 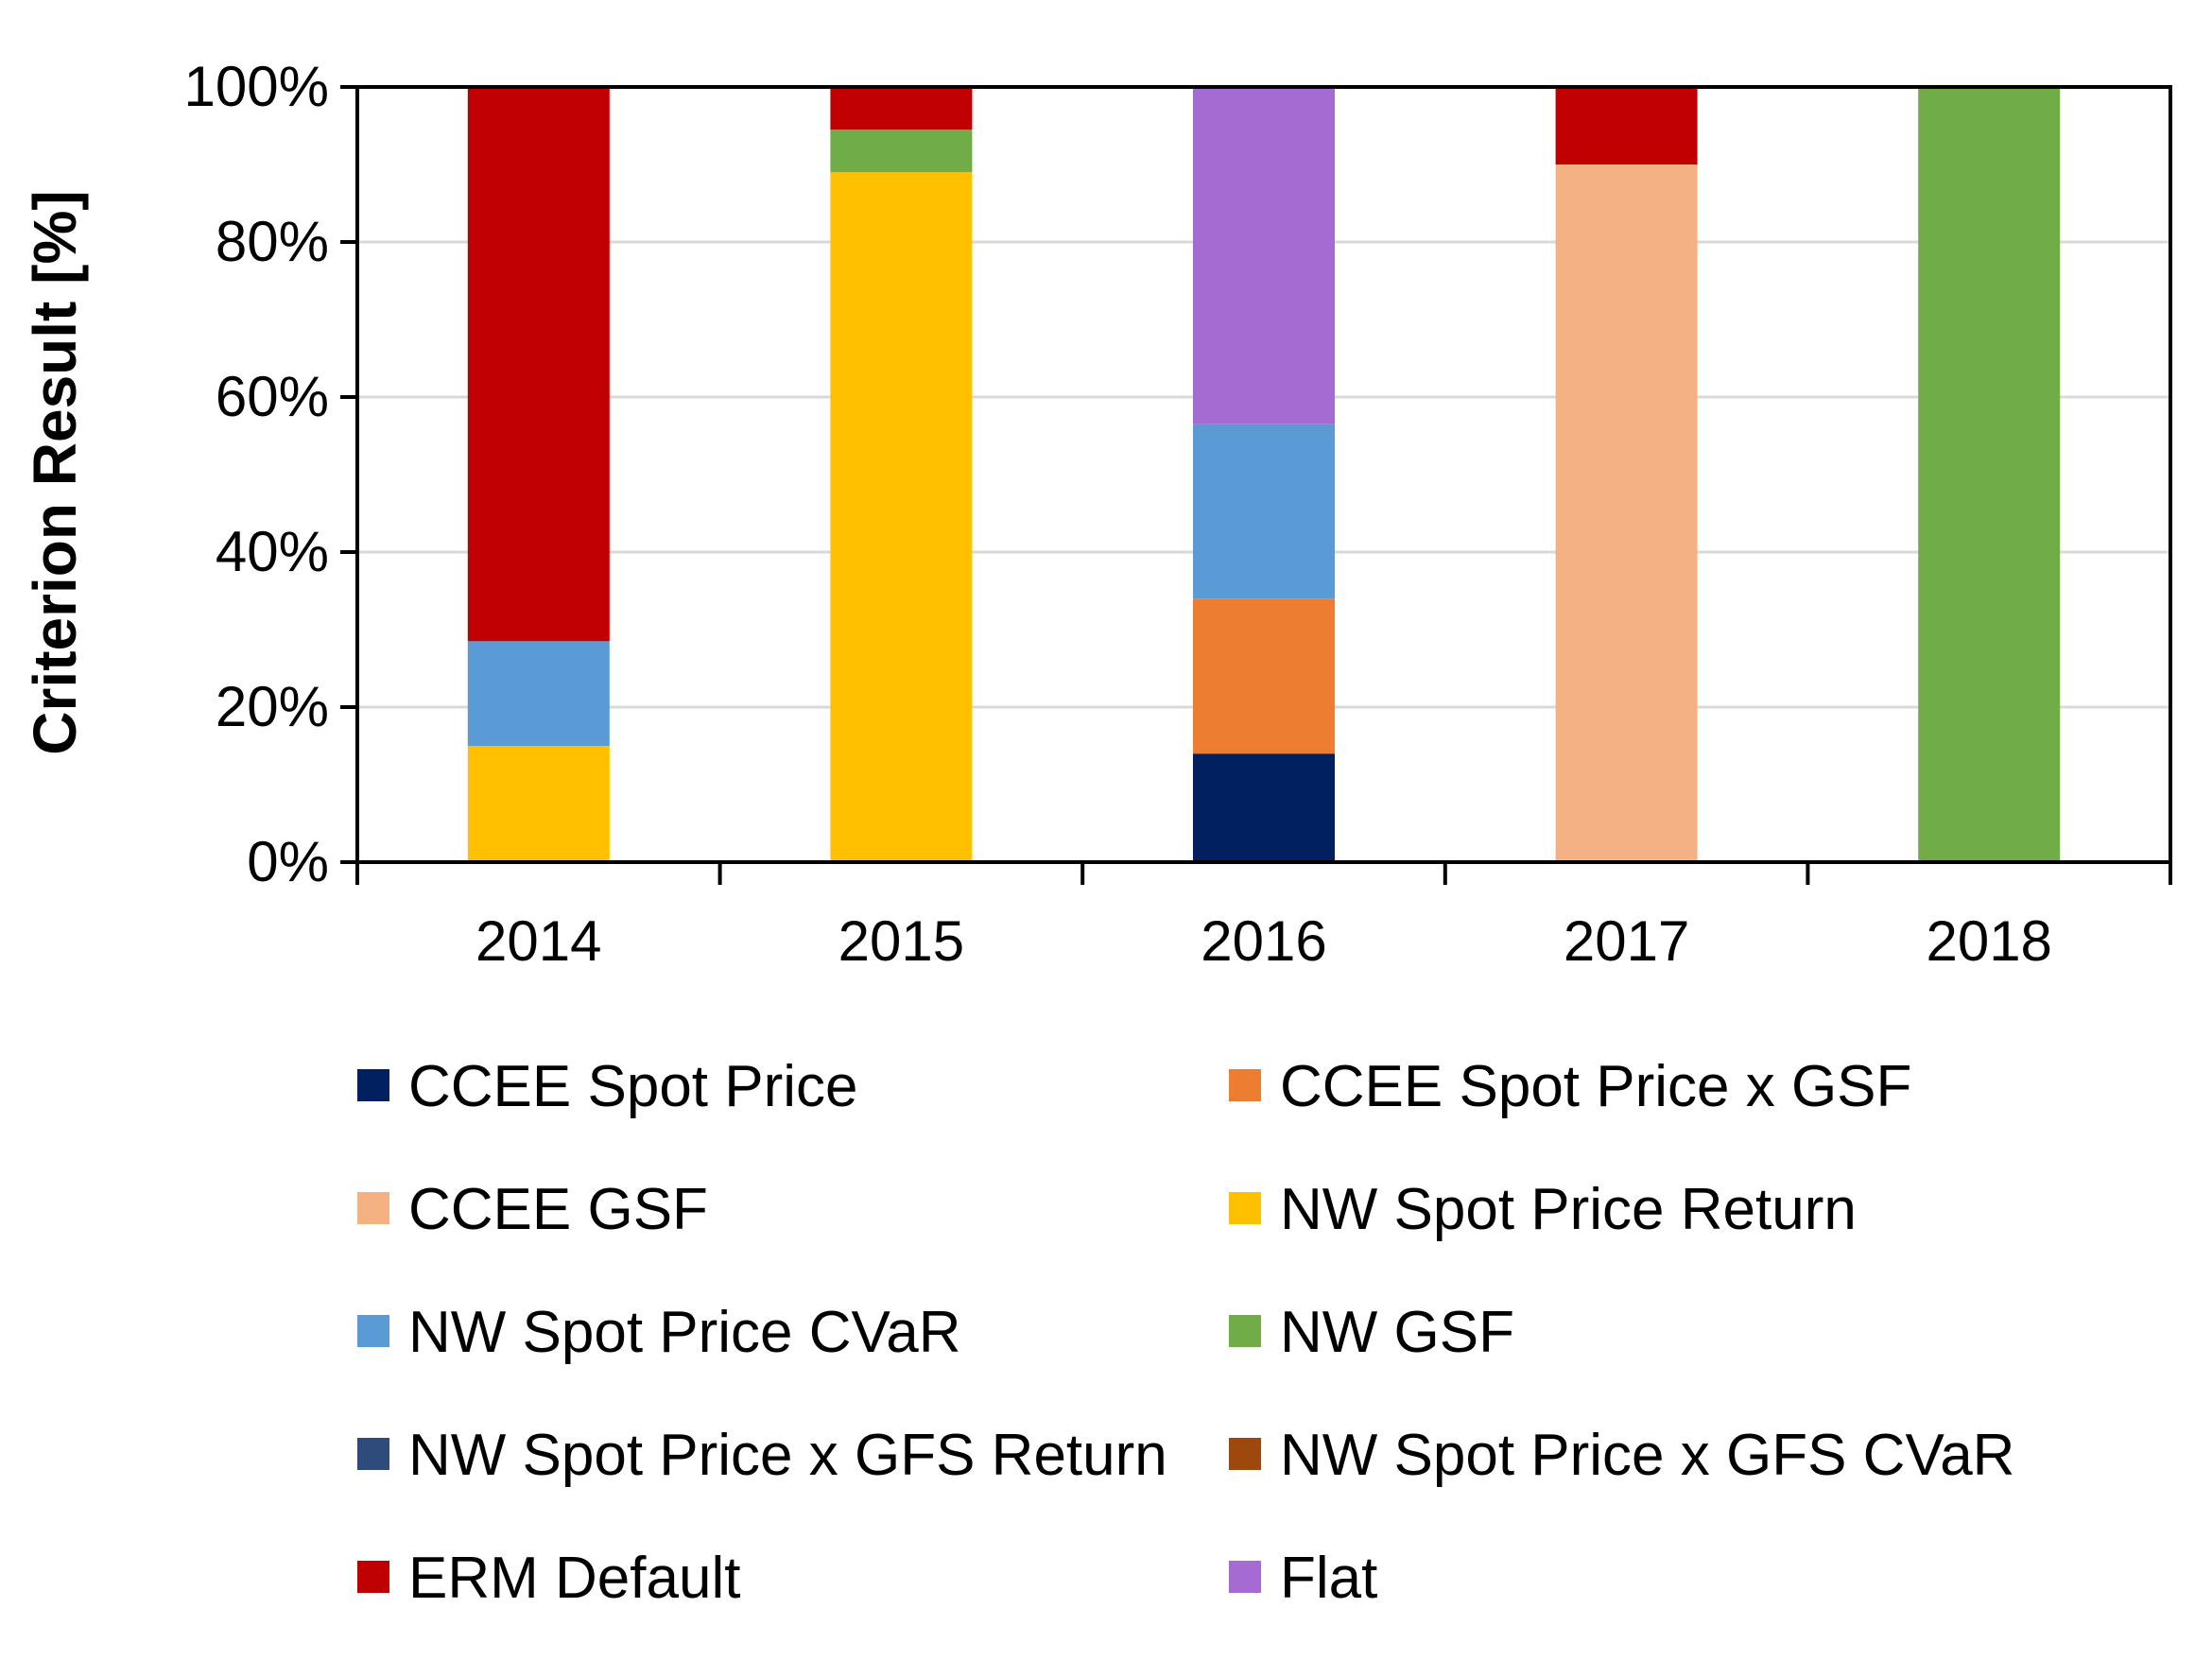 I want to click on legend-item-5: NW GSF, so click(x=1371, y=1332).